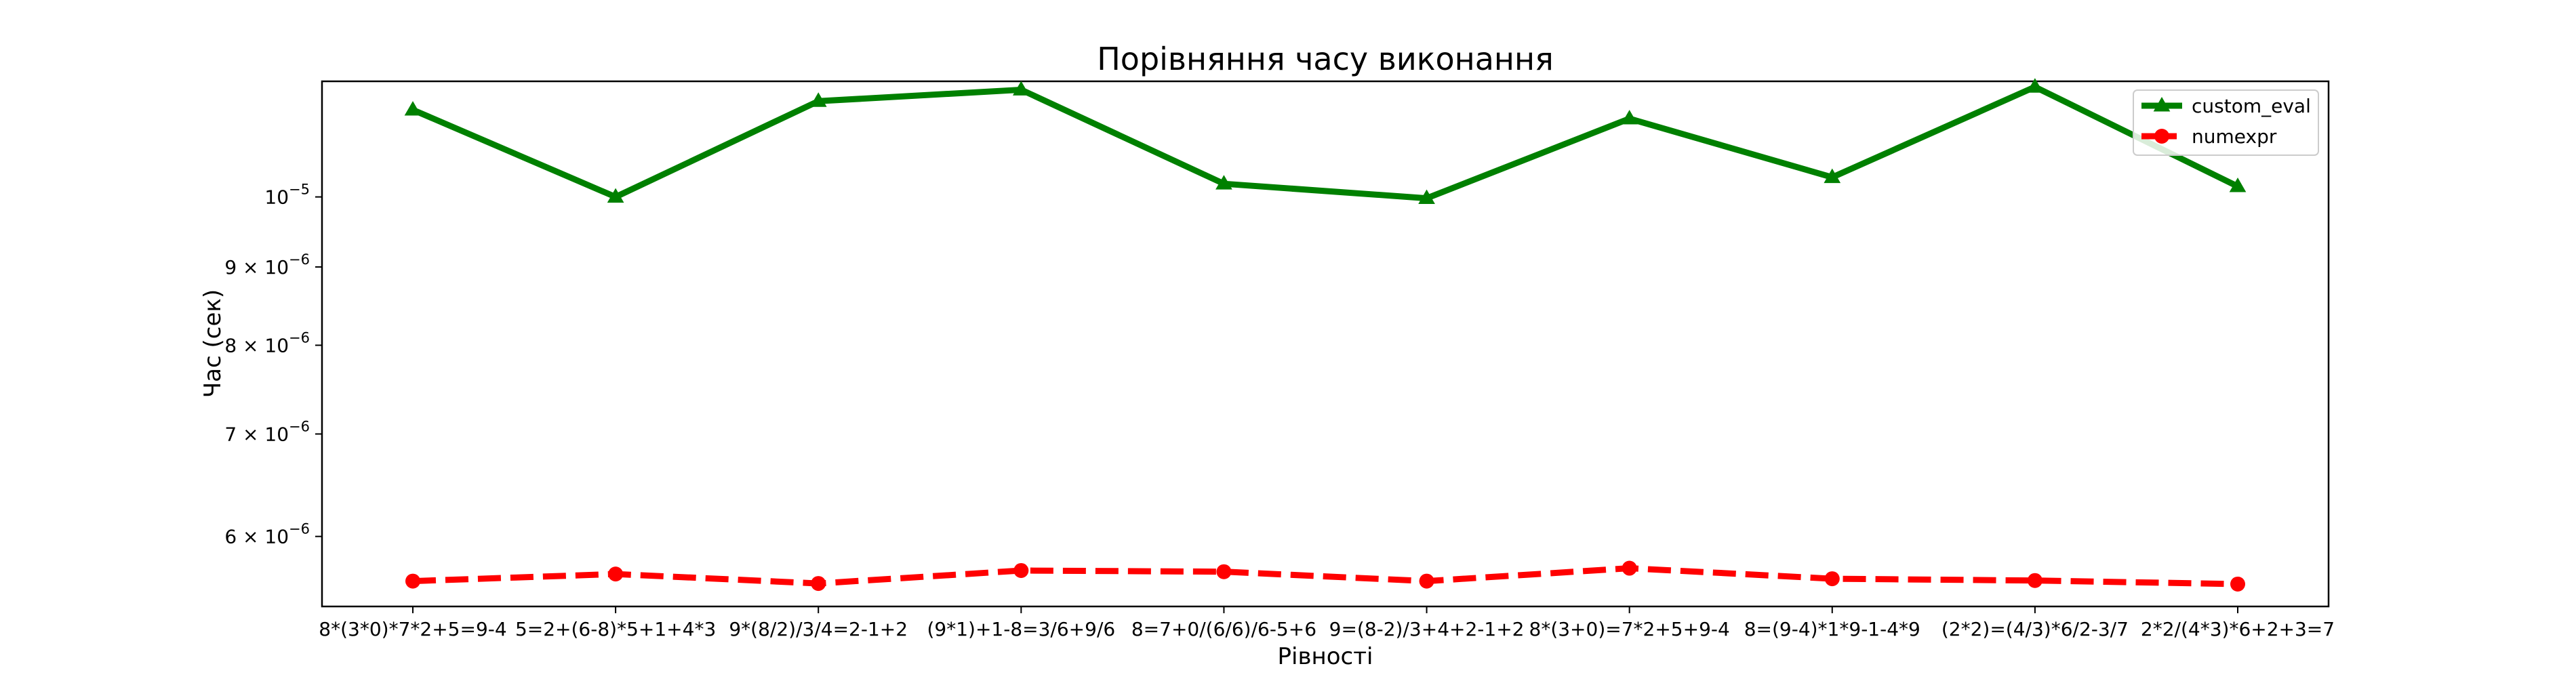  Describe the element at coordinates (267, 342) in the screenshot. I see `y-tick-label: 8 × 10⁻⁶` at that location.